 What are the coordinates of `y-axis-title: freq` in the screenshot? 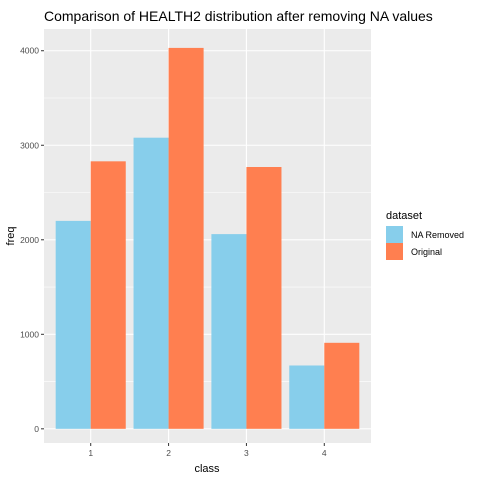 It's located at (11, 236).